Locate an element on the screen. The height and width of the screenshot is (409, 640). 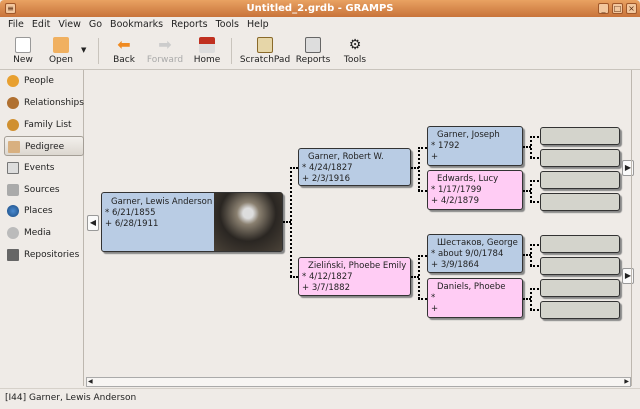
scratchpad-button: ScratchPad is located at coordinates (265, 51).